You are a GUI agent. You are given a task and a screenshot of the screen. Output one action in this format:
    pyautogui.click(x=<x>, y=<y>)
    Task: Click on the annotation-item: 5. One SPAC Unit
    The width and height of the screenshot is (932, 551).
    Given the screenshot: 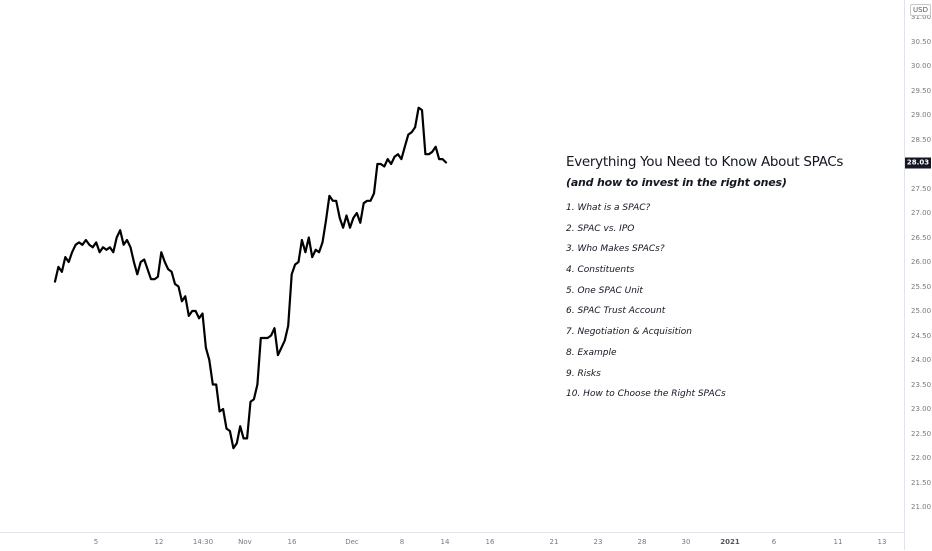 What is the action you would take?
    pyautogui.click(x=604, y=290)
    